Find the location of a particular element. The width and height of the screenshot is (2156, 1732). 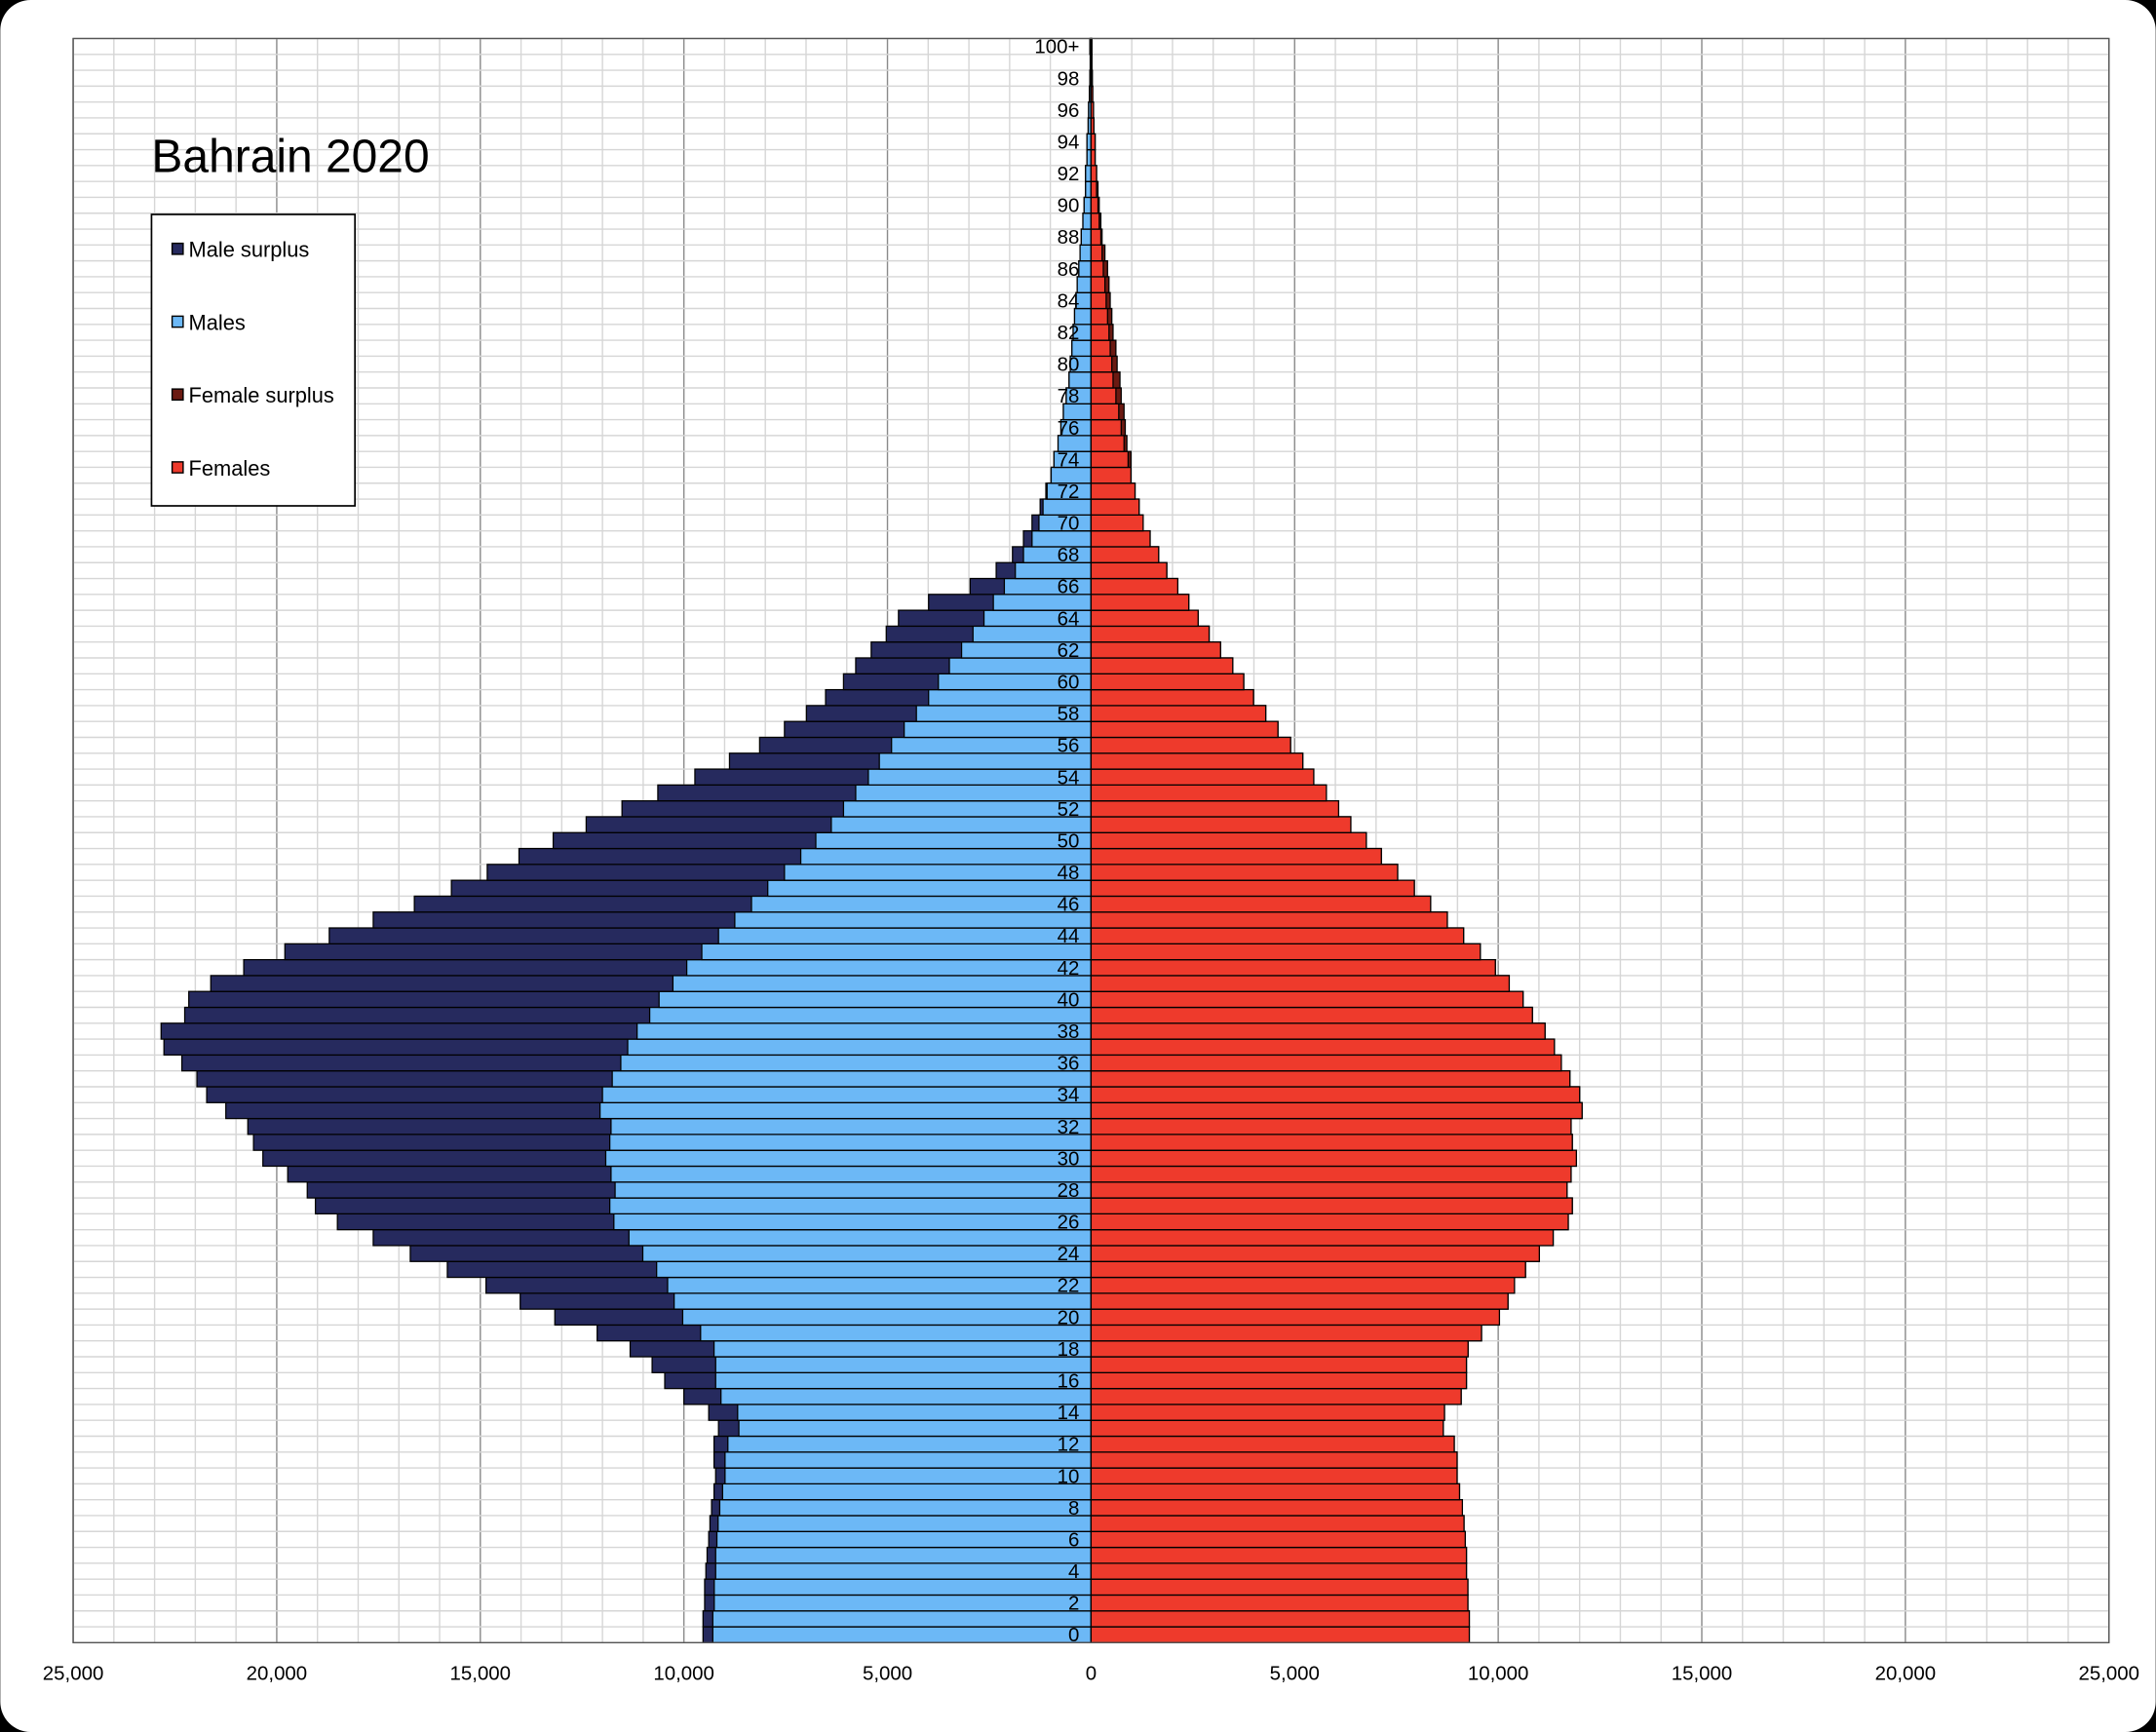

legend-box is located at coordinates (253, 360).